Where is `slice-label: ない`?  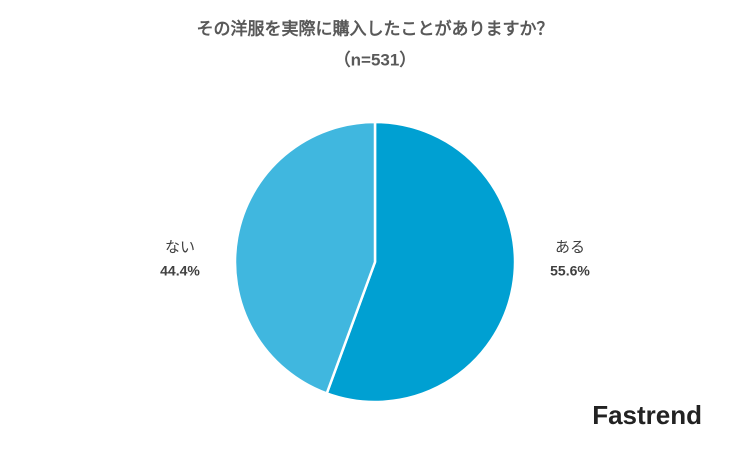 slice-label: ない is located at coordinates (180, 247).